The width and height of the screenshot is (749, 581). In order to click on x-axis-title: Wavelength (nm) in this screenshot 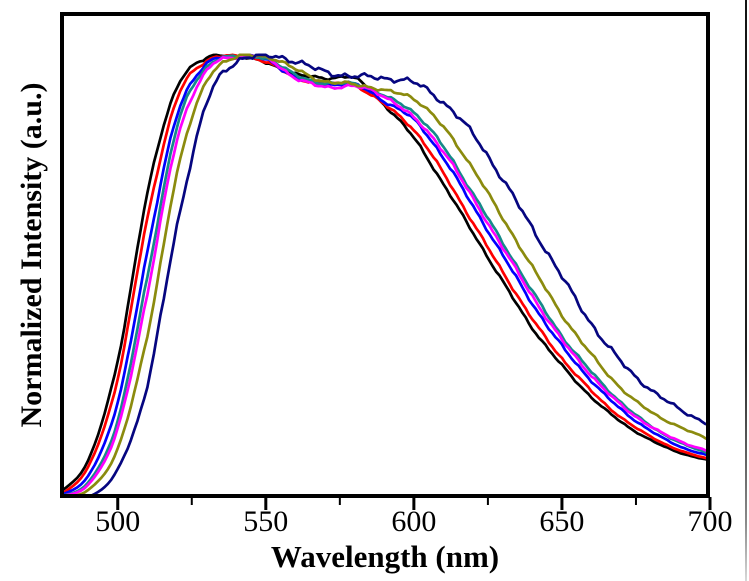, I will do `click(385, 556)`.